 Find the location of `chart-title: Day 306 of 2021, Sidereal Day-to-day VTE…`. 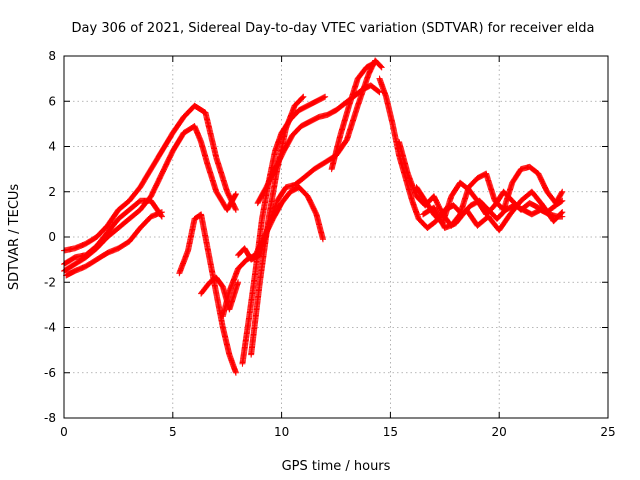

chart-title: Day 306 of 2021, Sidereal Day-to-day VTE… is located at coordinates (333, 28).